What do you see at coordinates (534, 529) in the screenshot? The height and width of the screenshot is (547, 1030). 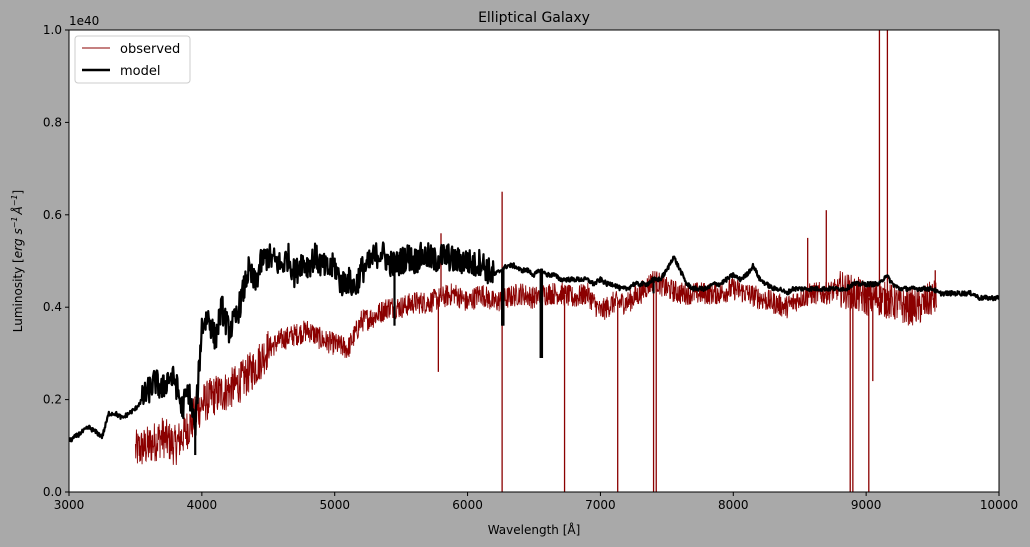 I see `x-axis-label: Wavelength [Å]` at bounding box center [534, 529].